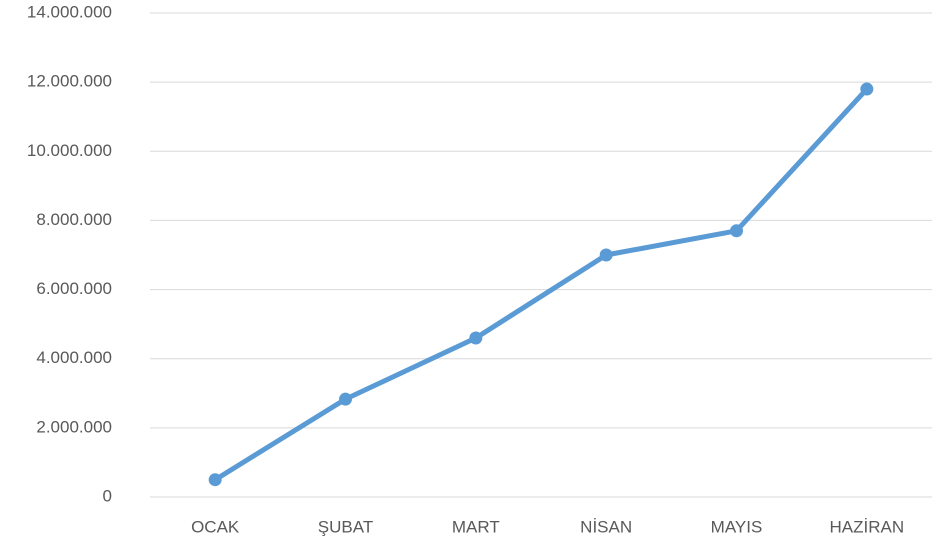  I want to click on y-tick-label: 12.000.000, so click(69, 81).